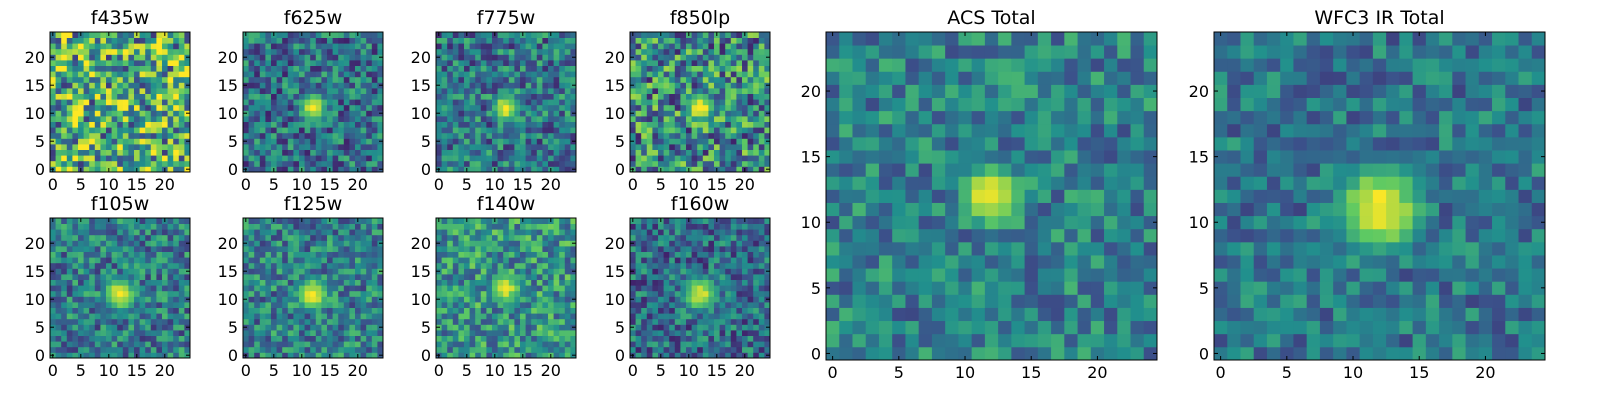 The width and height of the screenshot is (1600, 400). Describe the element at coordinates (426, 141) in the screenshot. I see `y-tick-label: 5` at that location.